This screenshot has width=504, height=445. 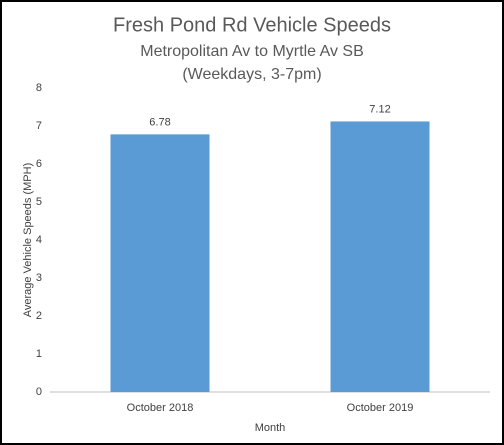 I want to click on y-axis-label: Average Vehicle Speeds (MPH), so click(x=28, y=240).